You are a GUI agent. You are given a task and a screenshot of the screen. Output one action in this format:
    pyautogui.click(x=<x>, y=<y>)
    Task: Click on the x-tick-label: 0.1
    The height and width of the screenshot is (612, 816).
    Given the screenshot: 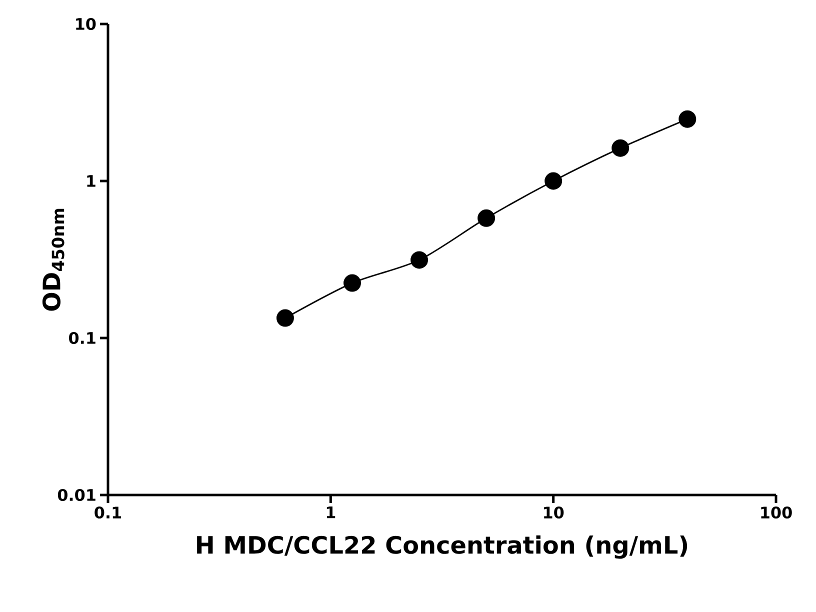 What is the action you would take?
    pyautogui.click(x=108, y=512)
    